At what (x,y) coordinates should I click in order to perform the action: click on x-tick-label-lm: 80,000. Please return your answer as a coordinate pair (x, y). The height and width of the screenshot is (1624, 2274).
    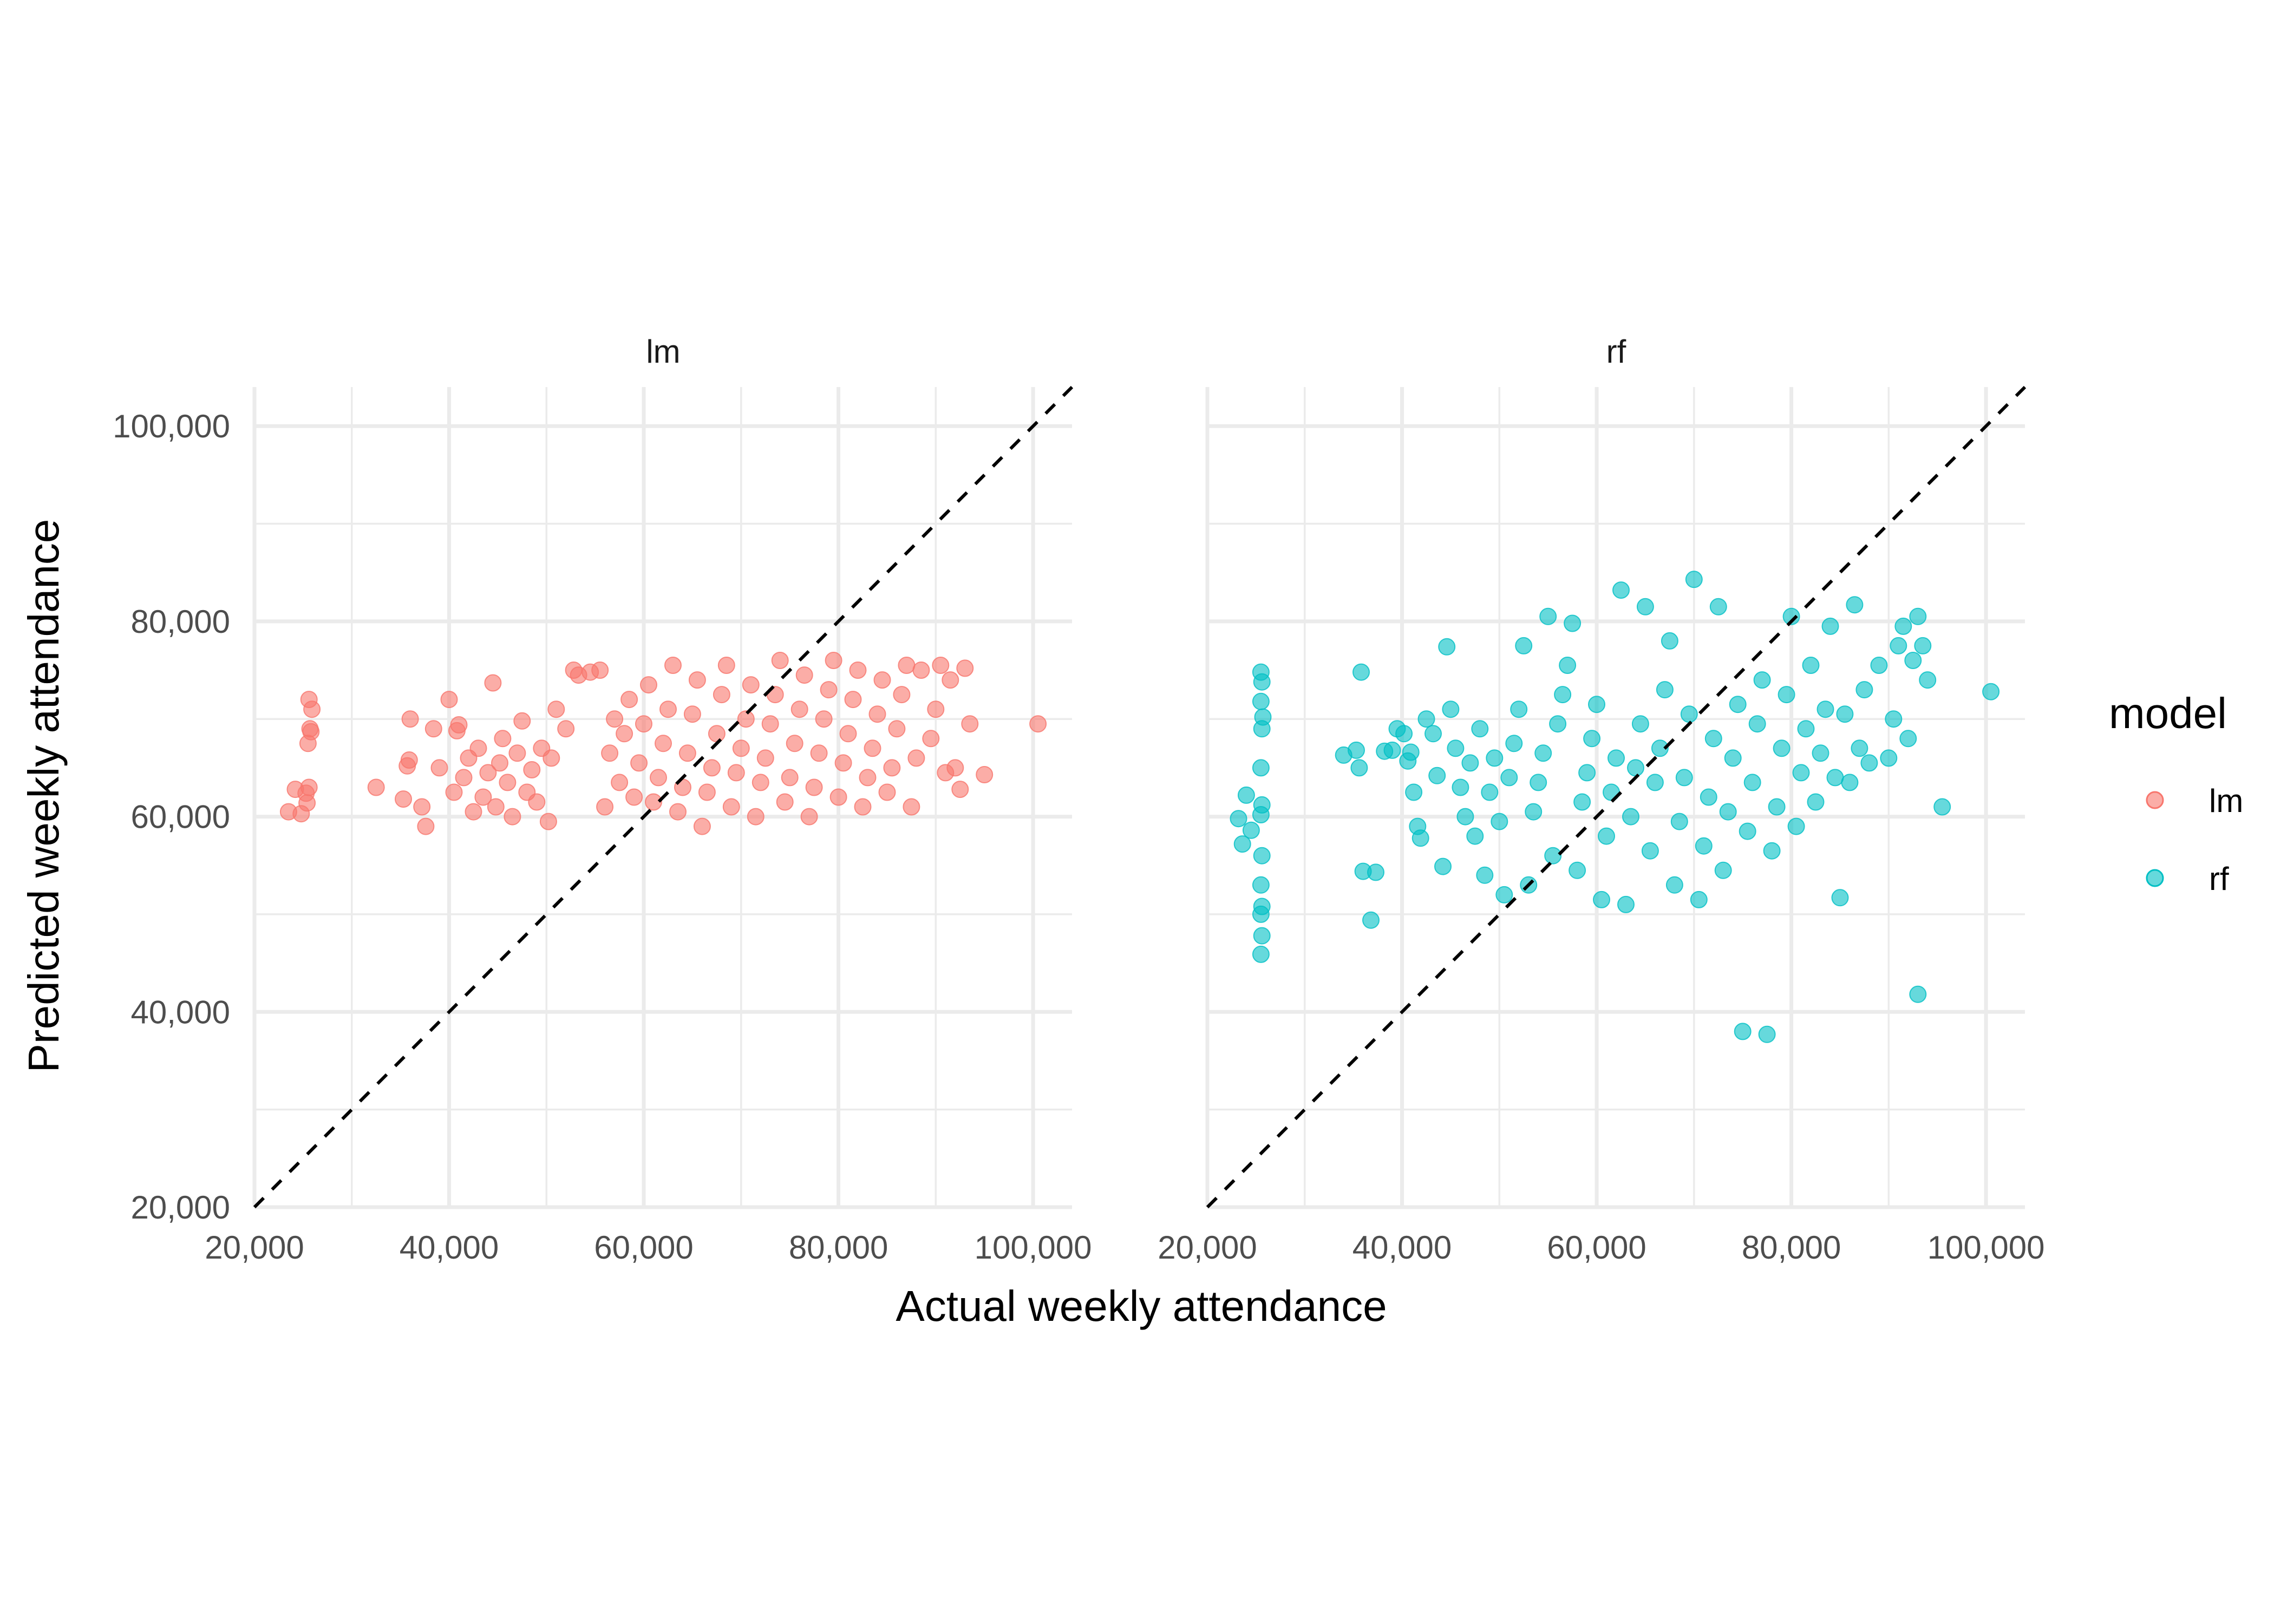
    Looking at the image, I should click on (839, 1248).